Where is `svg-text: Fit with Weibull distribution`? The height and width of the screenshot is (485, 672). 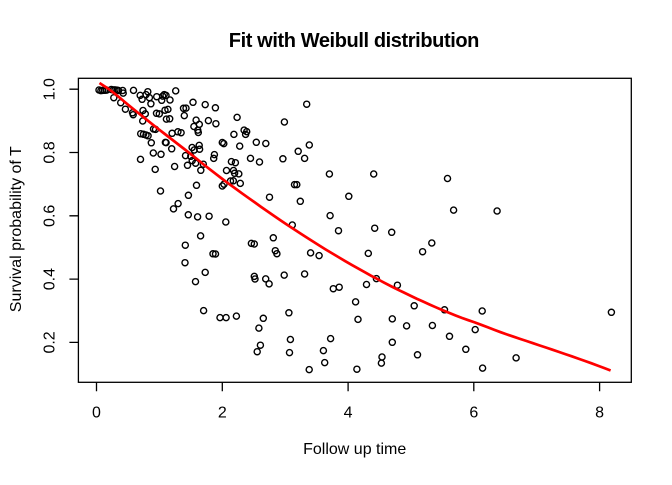 svg-text: Fit with Weibull distribution is located at coordinates (354, 41).